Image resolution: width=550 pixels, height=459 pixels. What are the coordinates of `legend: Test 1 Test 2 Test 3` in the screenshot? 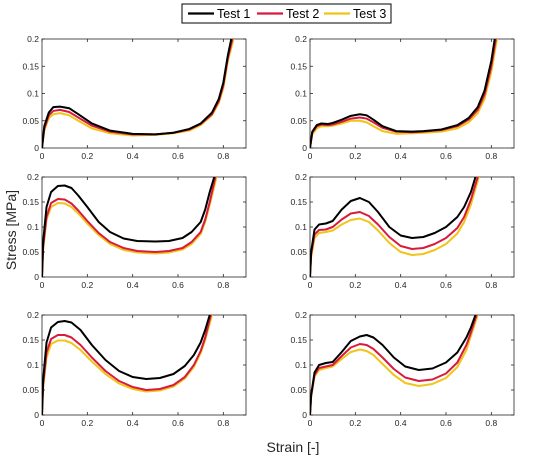 It's located at (286, 13).